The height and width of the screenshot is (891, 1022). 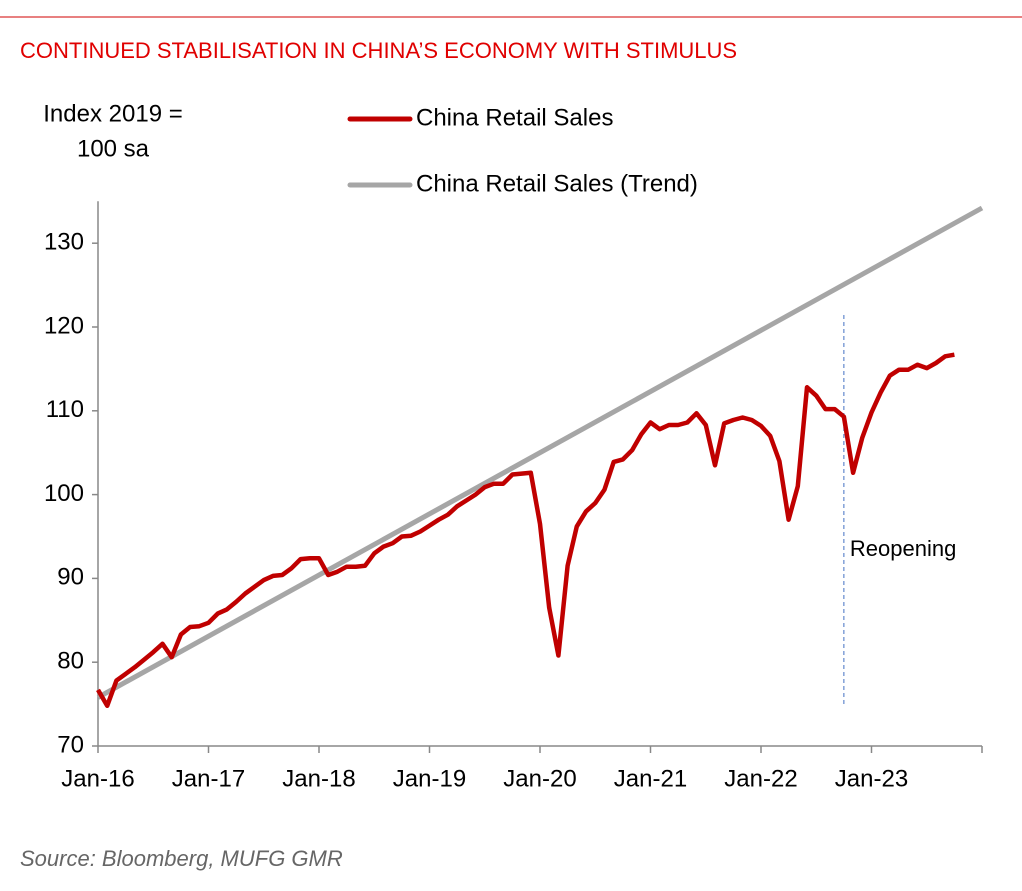 I want to click on y-tick-label: 100, so click(x=64, y=493).